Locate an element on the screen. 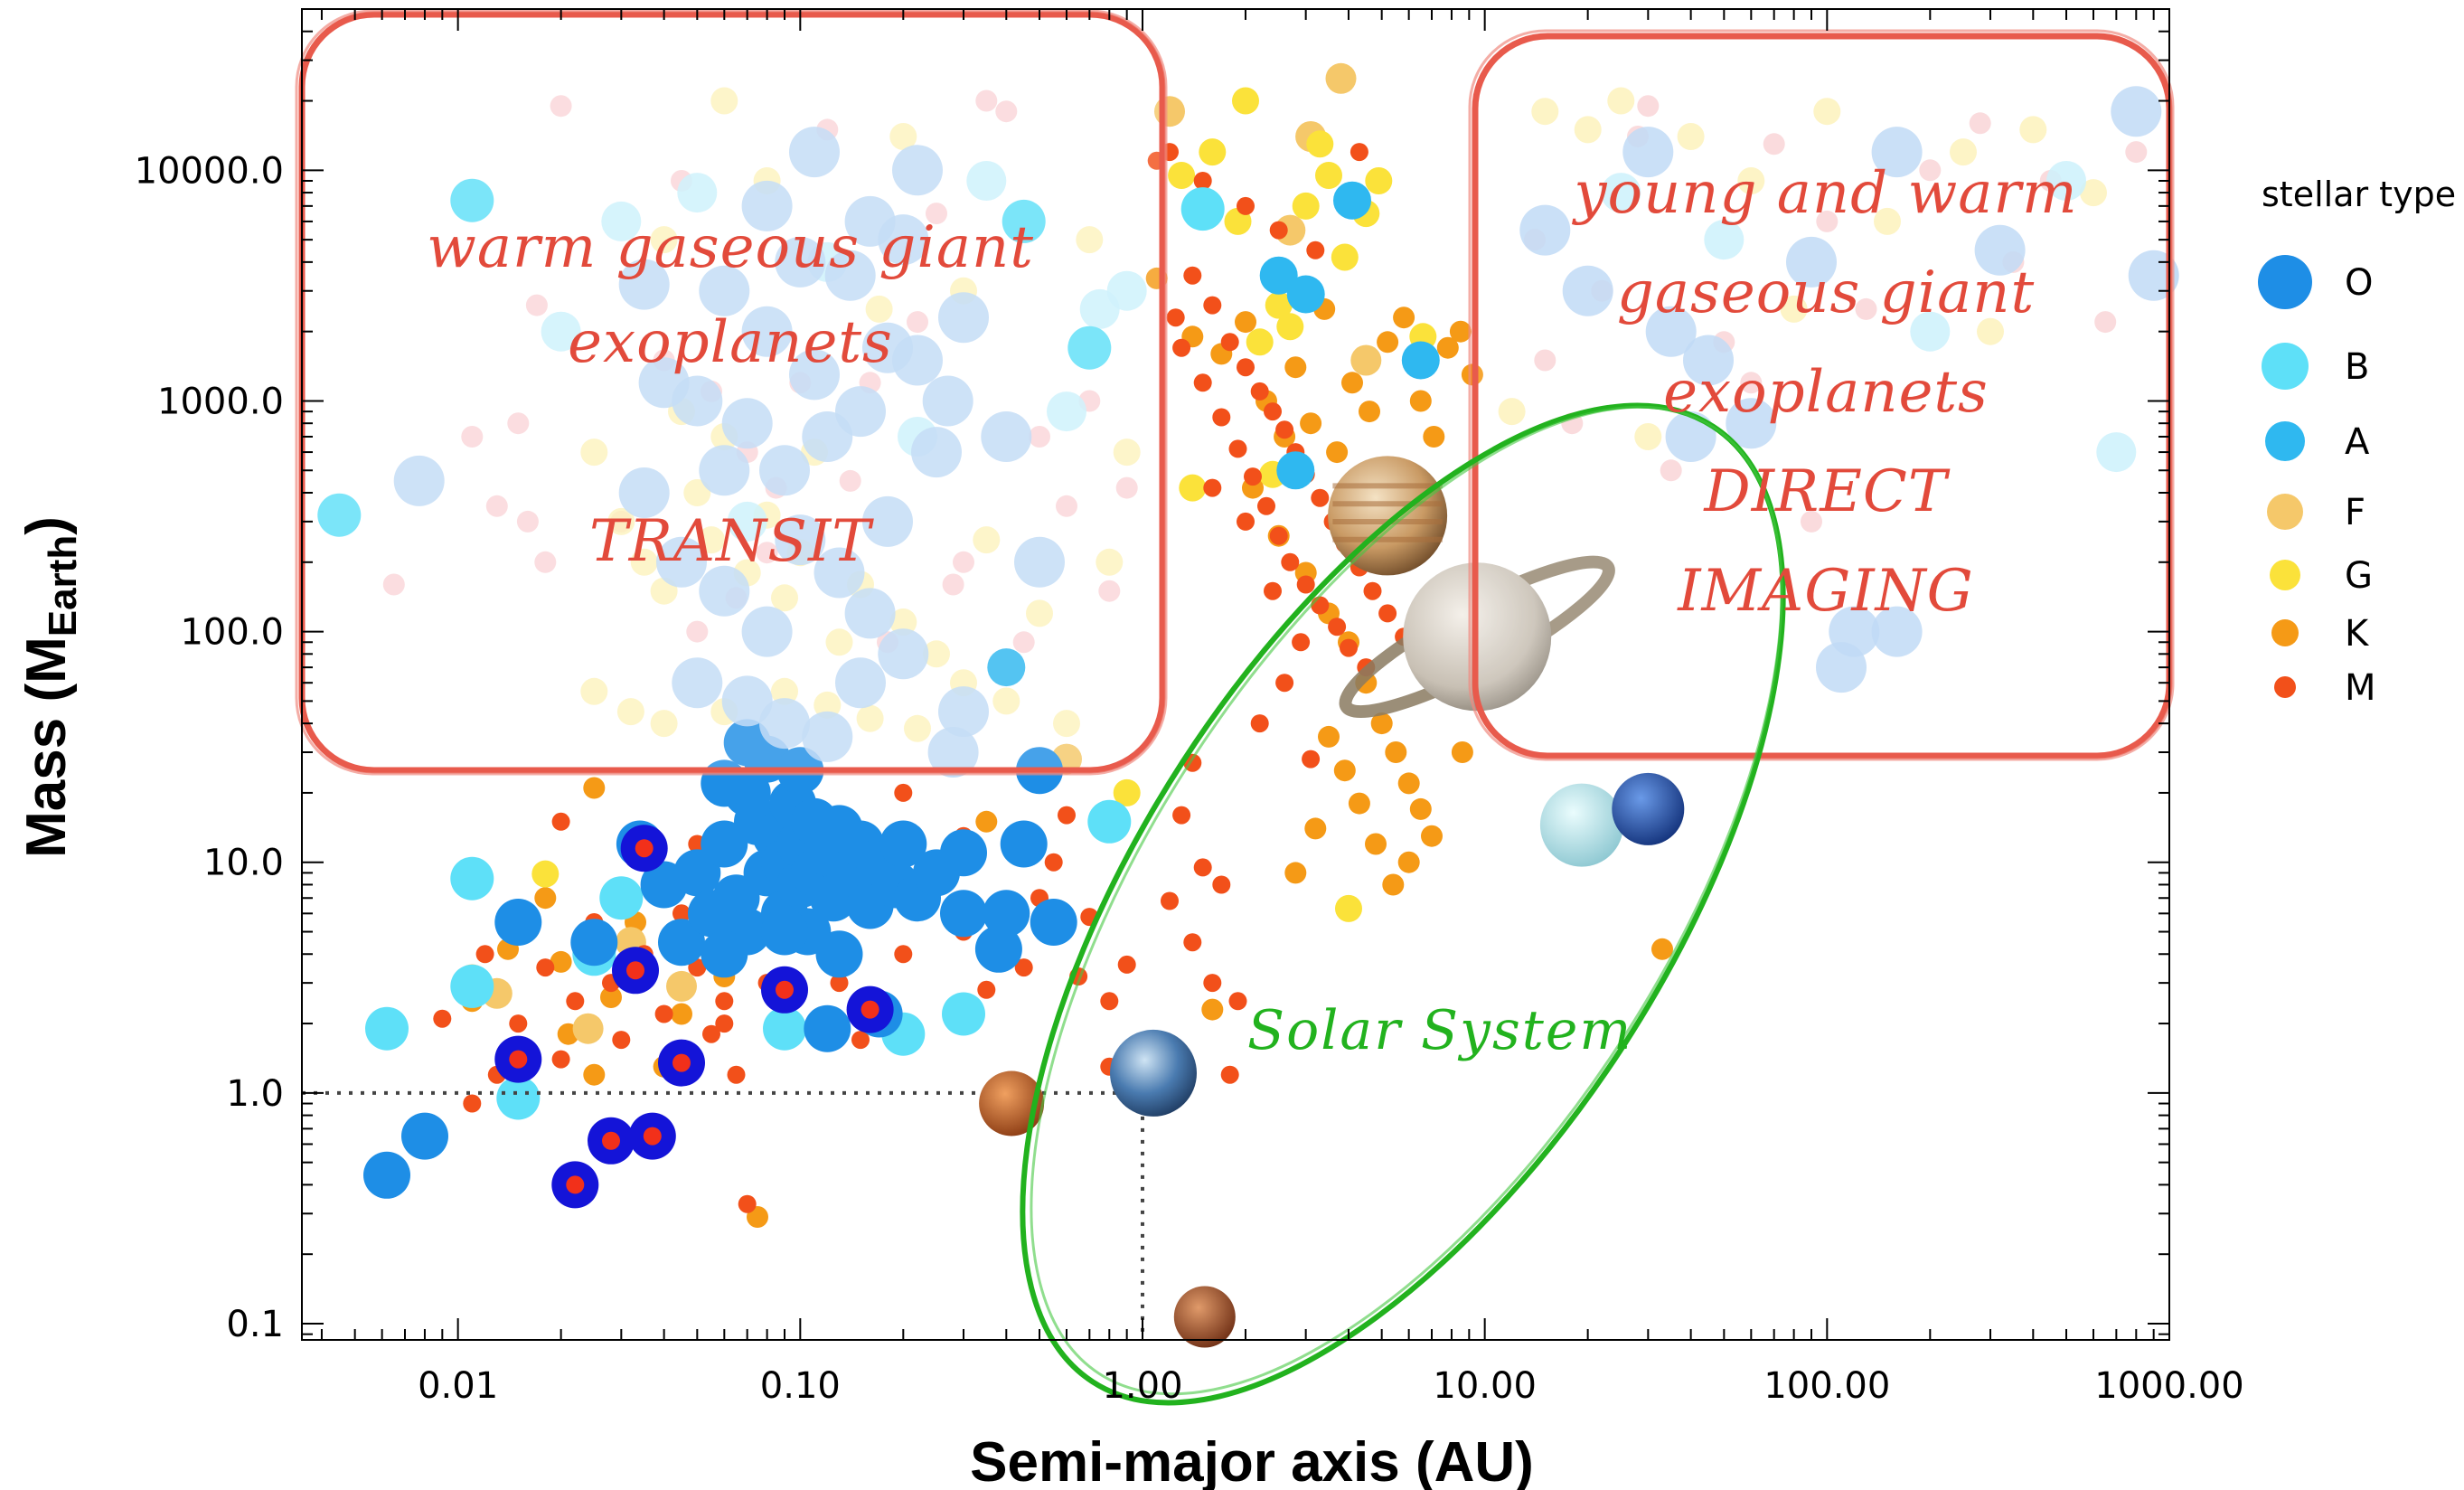  legend-marker-B is located at coordinates (2285, 366).